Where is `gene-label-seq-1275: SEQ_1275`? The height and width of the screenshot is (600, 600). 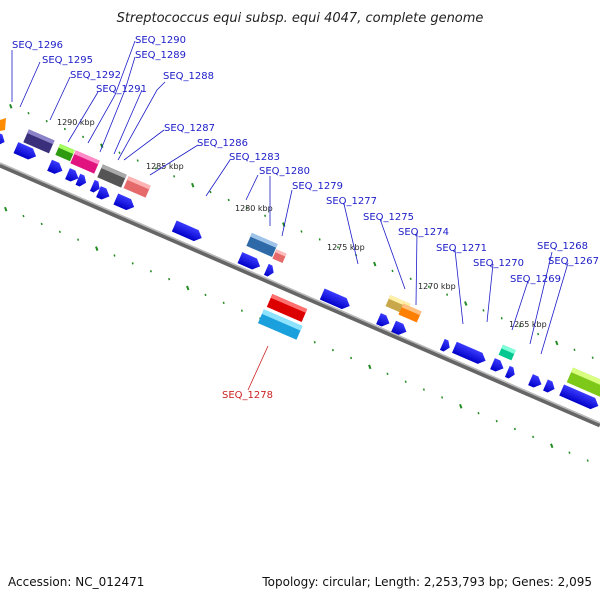
gene-label-seq-1275: SEQ_1275 is located at coordinates (388, 217).